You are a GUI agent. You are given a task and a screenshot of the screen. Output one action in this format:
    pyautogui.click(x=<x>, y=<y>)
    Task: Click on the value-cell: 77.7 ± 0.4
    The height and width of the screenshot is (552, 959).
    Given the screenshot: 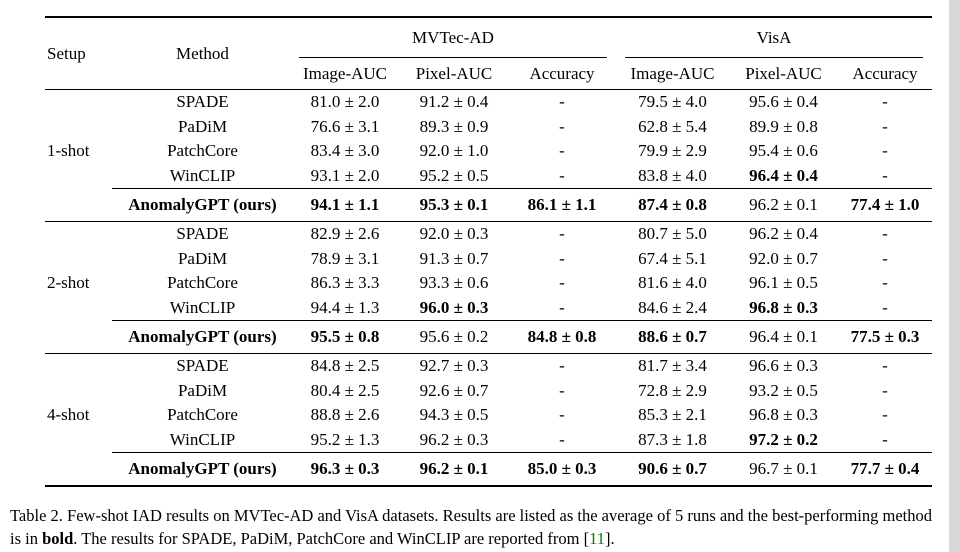 What is the action you would take?
    pyautogui.click(x=885, y=468)
    